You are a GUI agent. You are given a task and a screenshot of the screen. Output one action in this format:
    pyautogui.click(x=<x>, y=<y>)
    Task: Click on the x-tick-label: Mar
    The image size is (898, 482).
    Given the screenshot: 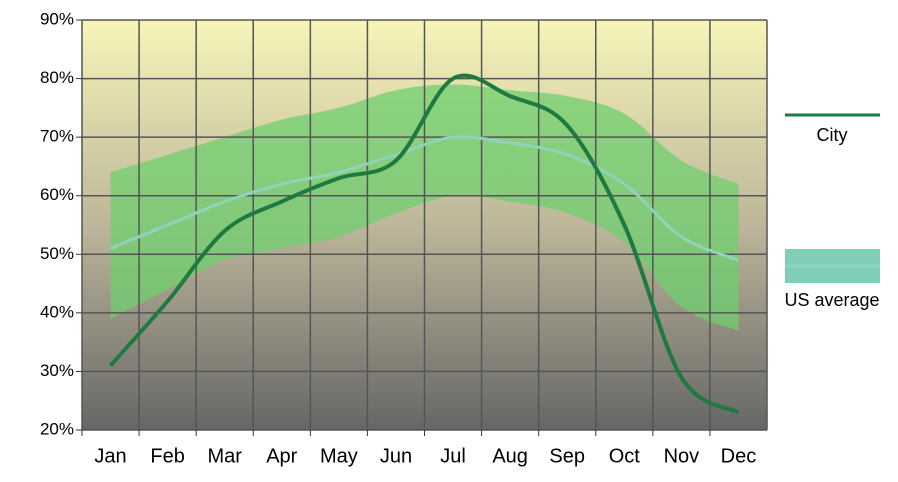 What is the action you would take?
    pyautogui.click(x=224, y=456)
    